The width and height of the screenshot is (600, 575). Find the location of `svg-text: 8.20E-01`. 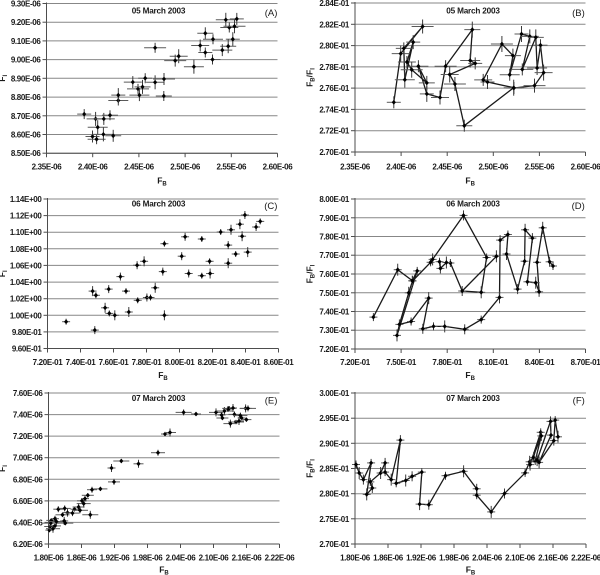

svg-text: 8.20E-01 is located at coordinates (213, 362).